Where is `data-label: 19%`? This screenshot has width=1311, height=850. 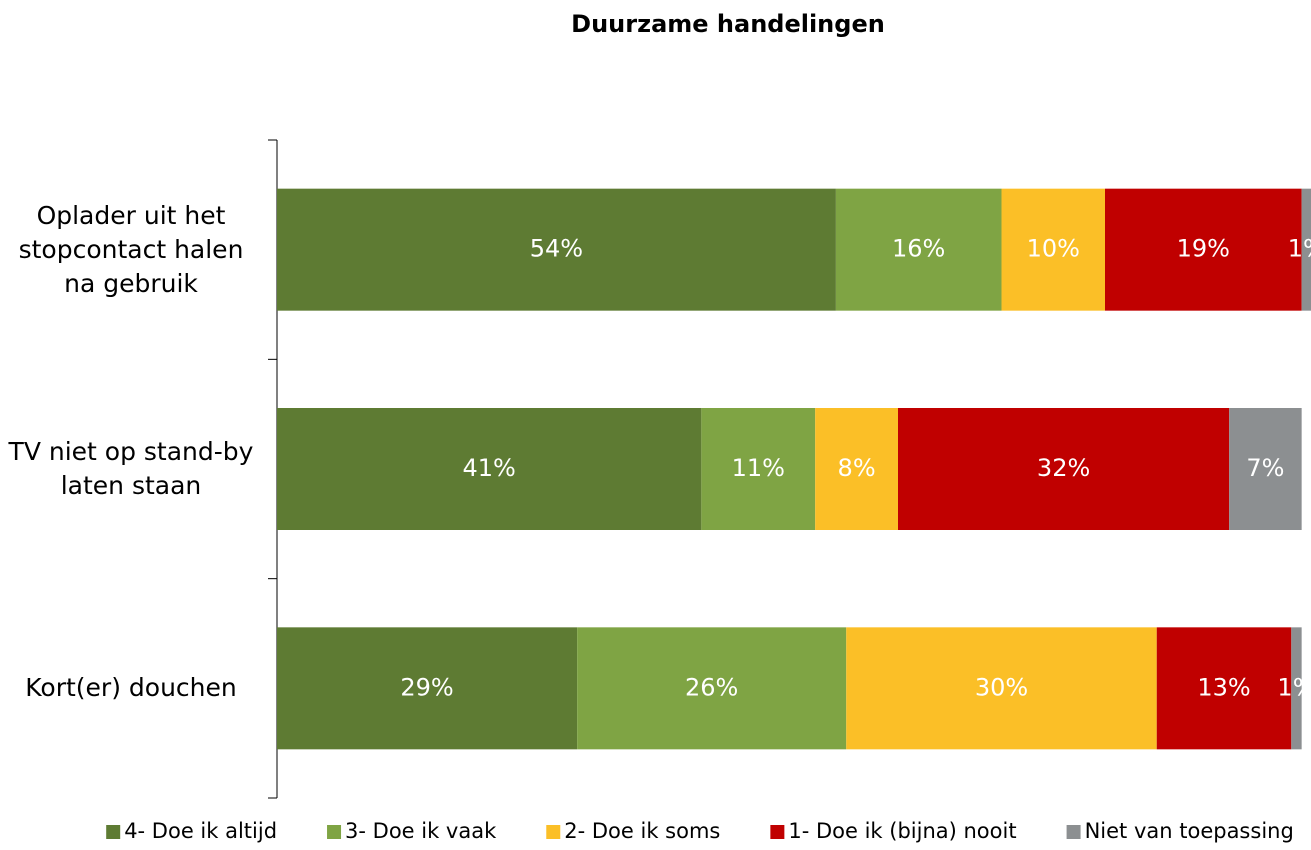
data-label: 19% is located at coordinates (1203, 249).